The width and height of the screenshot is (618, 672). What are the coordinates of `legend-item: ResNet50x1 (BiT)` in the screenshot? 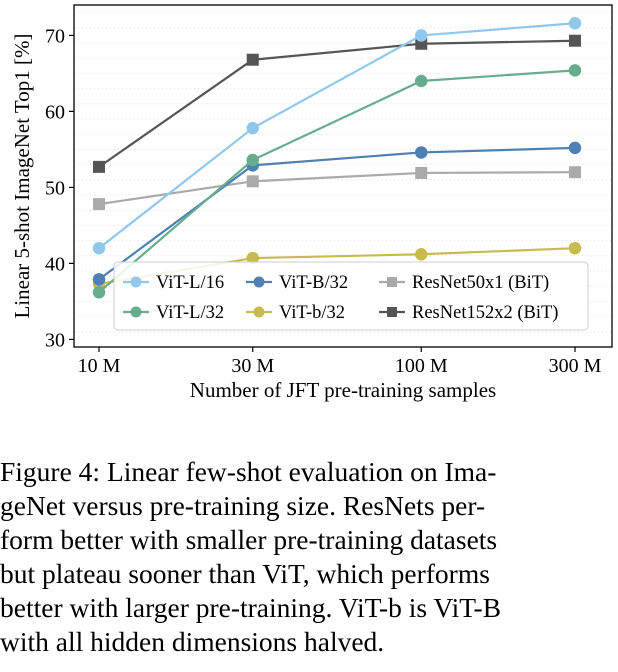 It's located at (464, 283).